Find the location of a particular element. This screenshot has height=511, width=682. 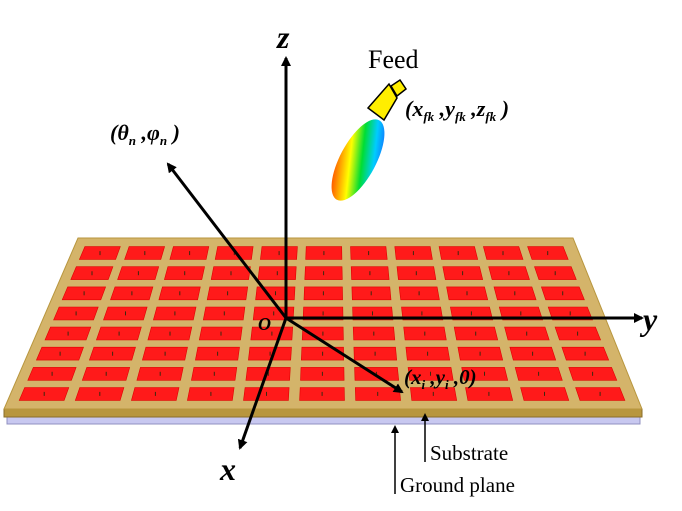

substrate-label: Substrate is located at coordinates (469, 453).